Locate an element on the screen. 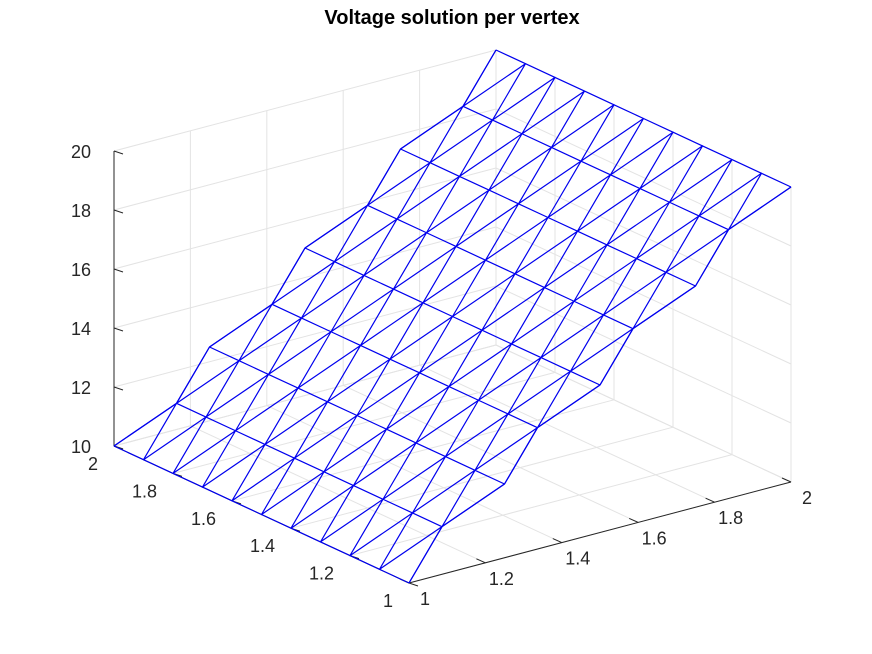 The image size is (872, 654). x-tick-label: 1.6 is located at coordinates (654, 538).